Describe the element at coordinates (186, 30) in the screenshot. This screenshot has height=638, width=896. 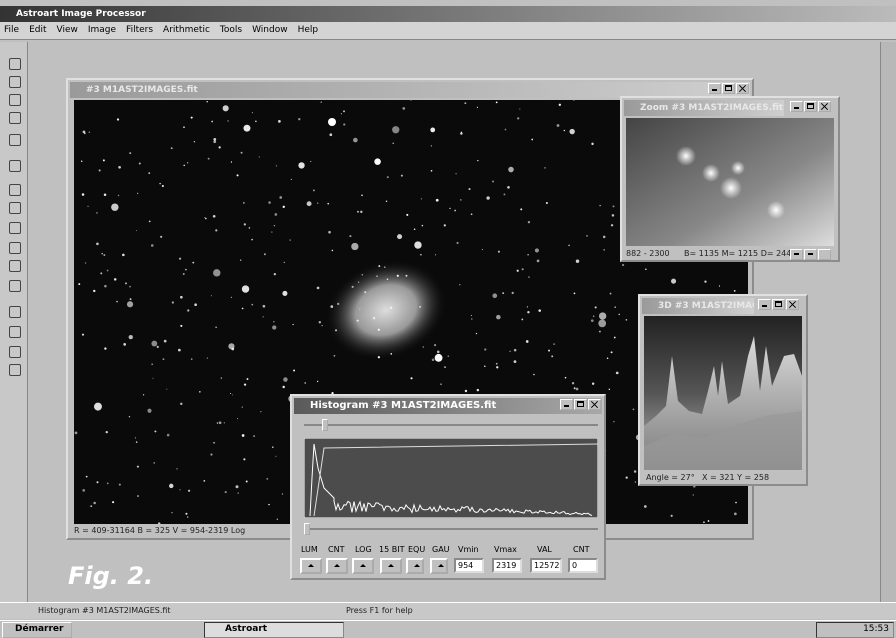
I see `menu-item: Arithmetic` at that location.